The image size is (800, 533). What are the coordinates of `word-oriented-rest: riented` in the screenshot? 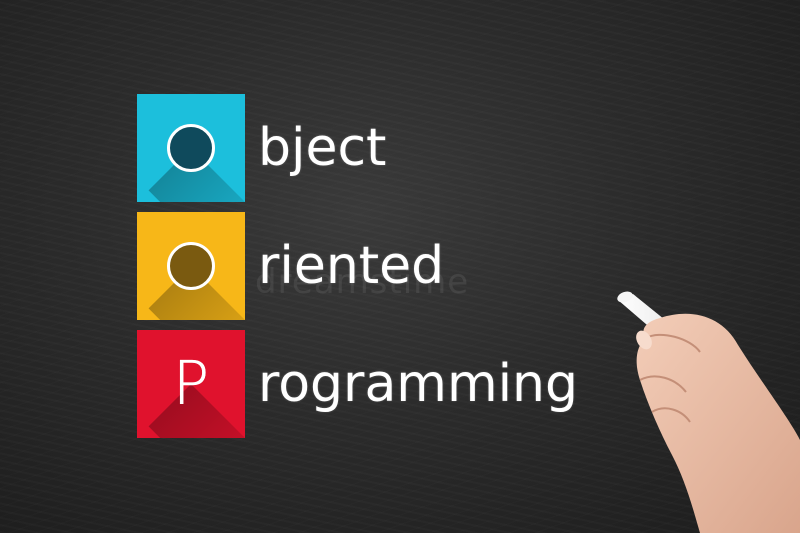 It's located at (351, 266).